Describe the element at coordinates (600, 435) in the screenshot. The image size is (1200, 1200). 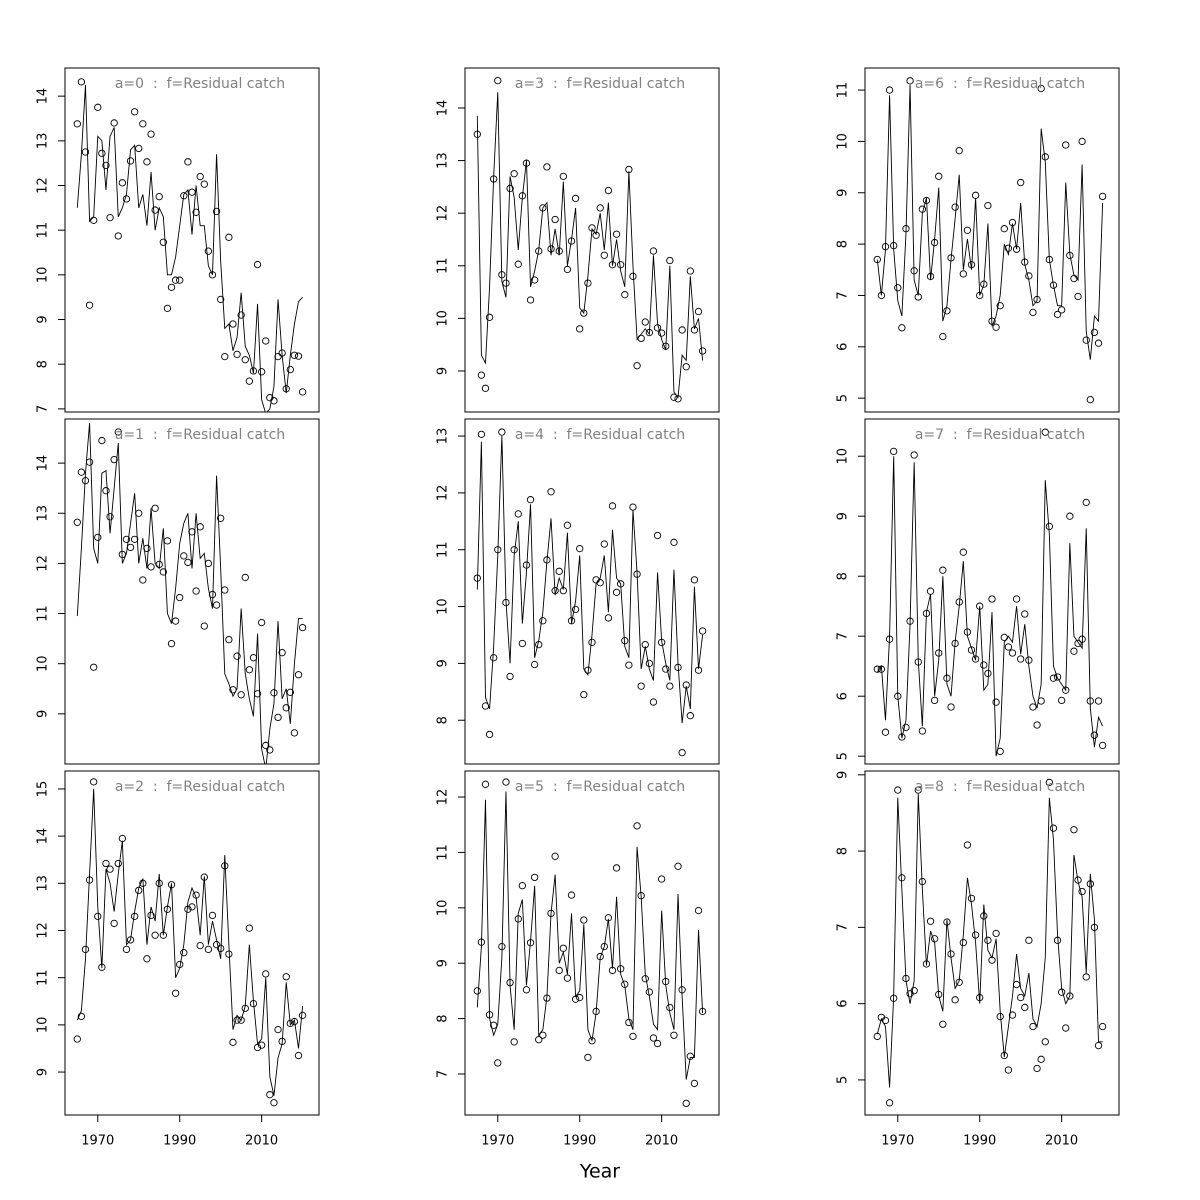
I see `panel-title: a=4 : f=Residual catch` at that location.